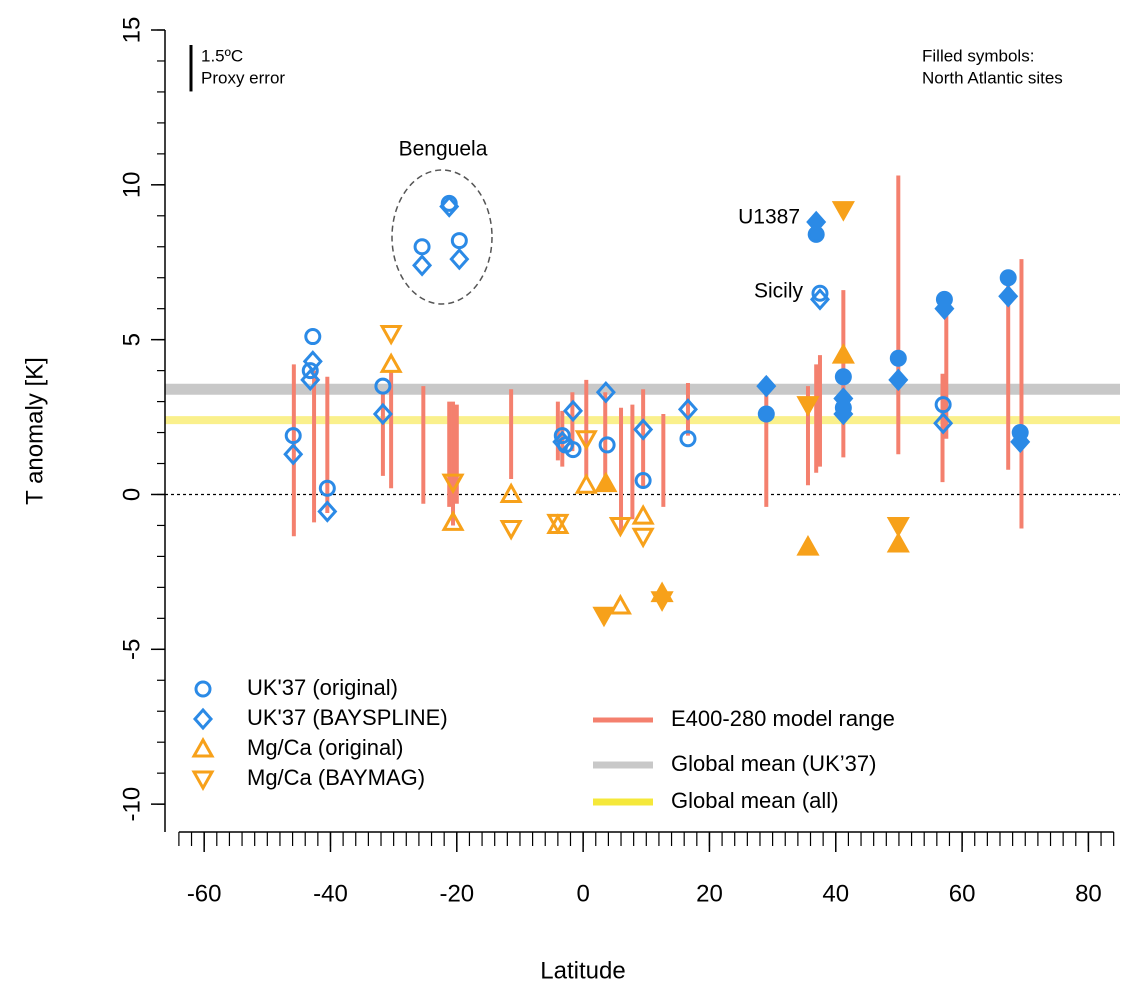 The image size is (1124, 993). Describe the element at coordinates (222, 55) in the screenshot. I see `proxy-error-label: 1.5ºC` at that location.